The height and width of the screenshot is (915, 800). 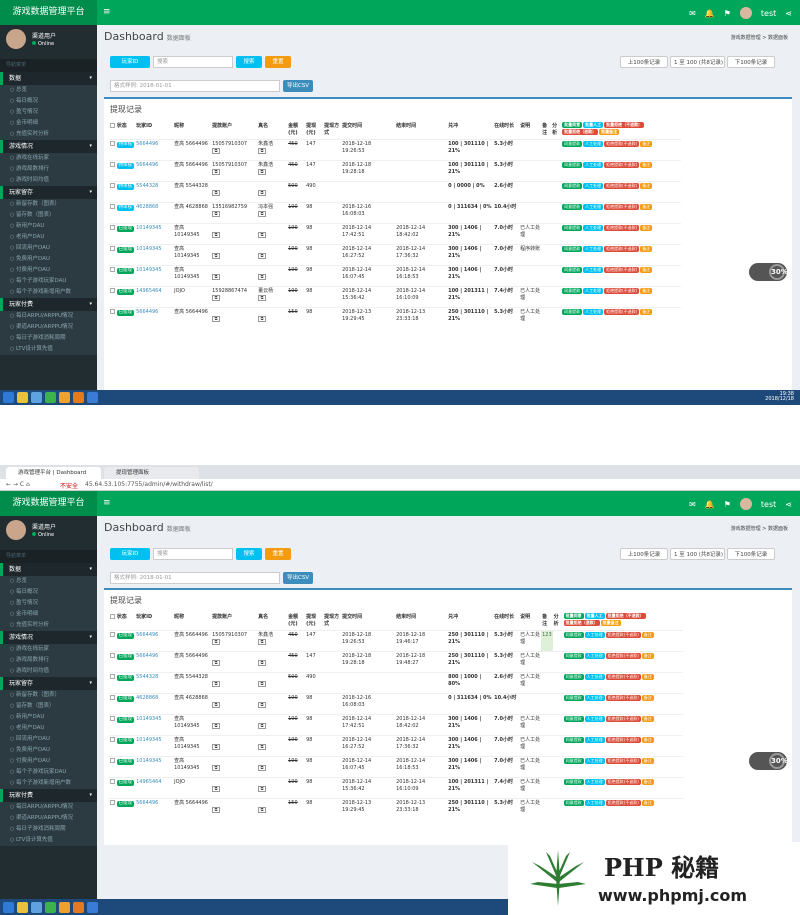 I want to click on menu-toggle-icon: ≡, so click(x=107, y=503).